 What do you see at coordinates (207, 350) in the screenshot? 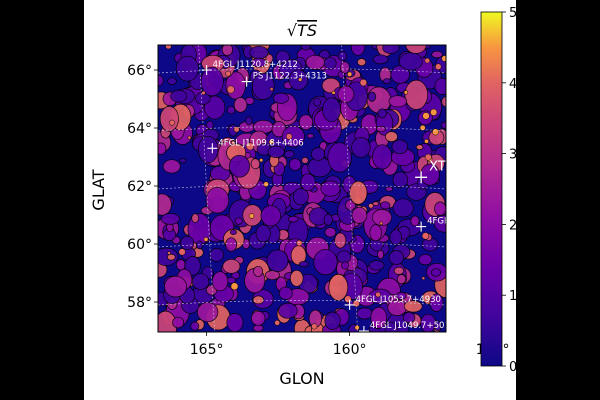
I see `x-tick-label: 165°` at bounding box center [207, 350].